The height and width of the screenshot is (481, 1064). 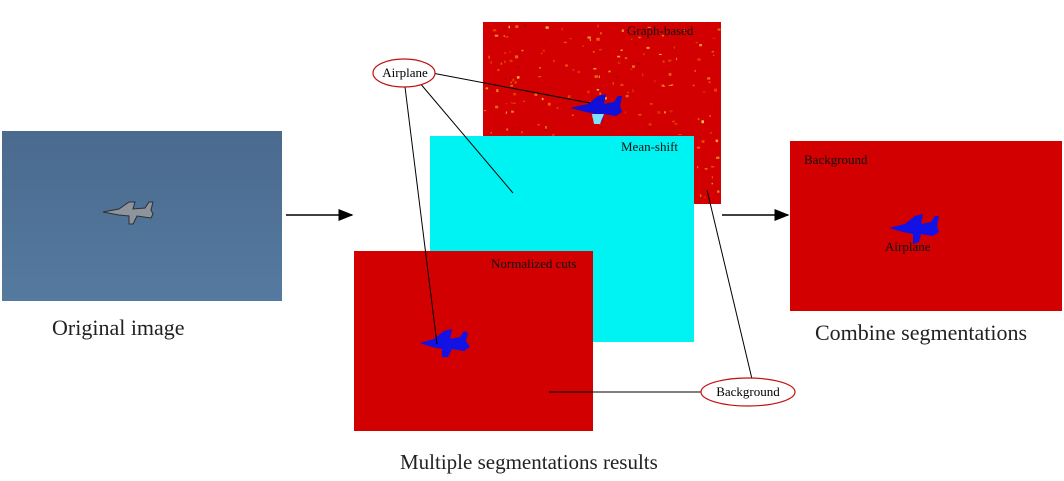 I want to click on combined-panel, so click(x=926, y=226).